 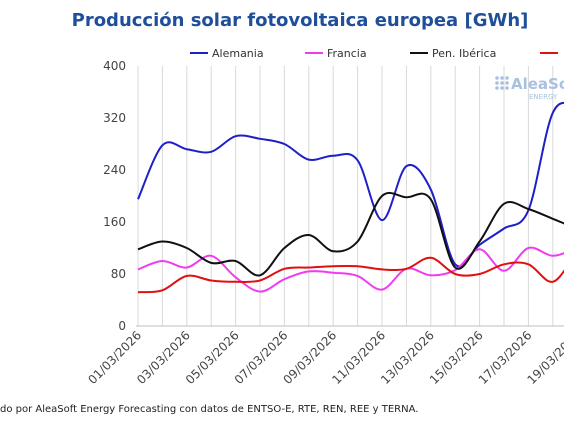 I want to click on y-tick-label: 240, so click(x=114, y=170).